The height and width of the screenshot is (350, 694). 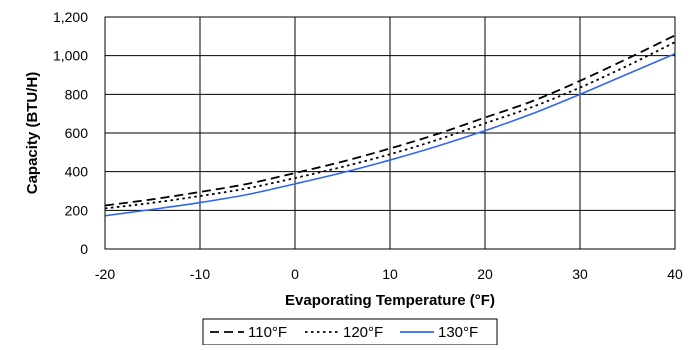 What do you see at coordinates (675, 274) in the screenshot?
I see `x-tick-label: 40` at bounding box center [675, 274].